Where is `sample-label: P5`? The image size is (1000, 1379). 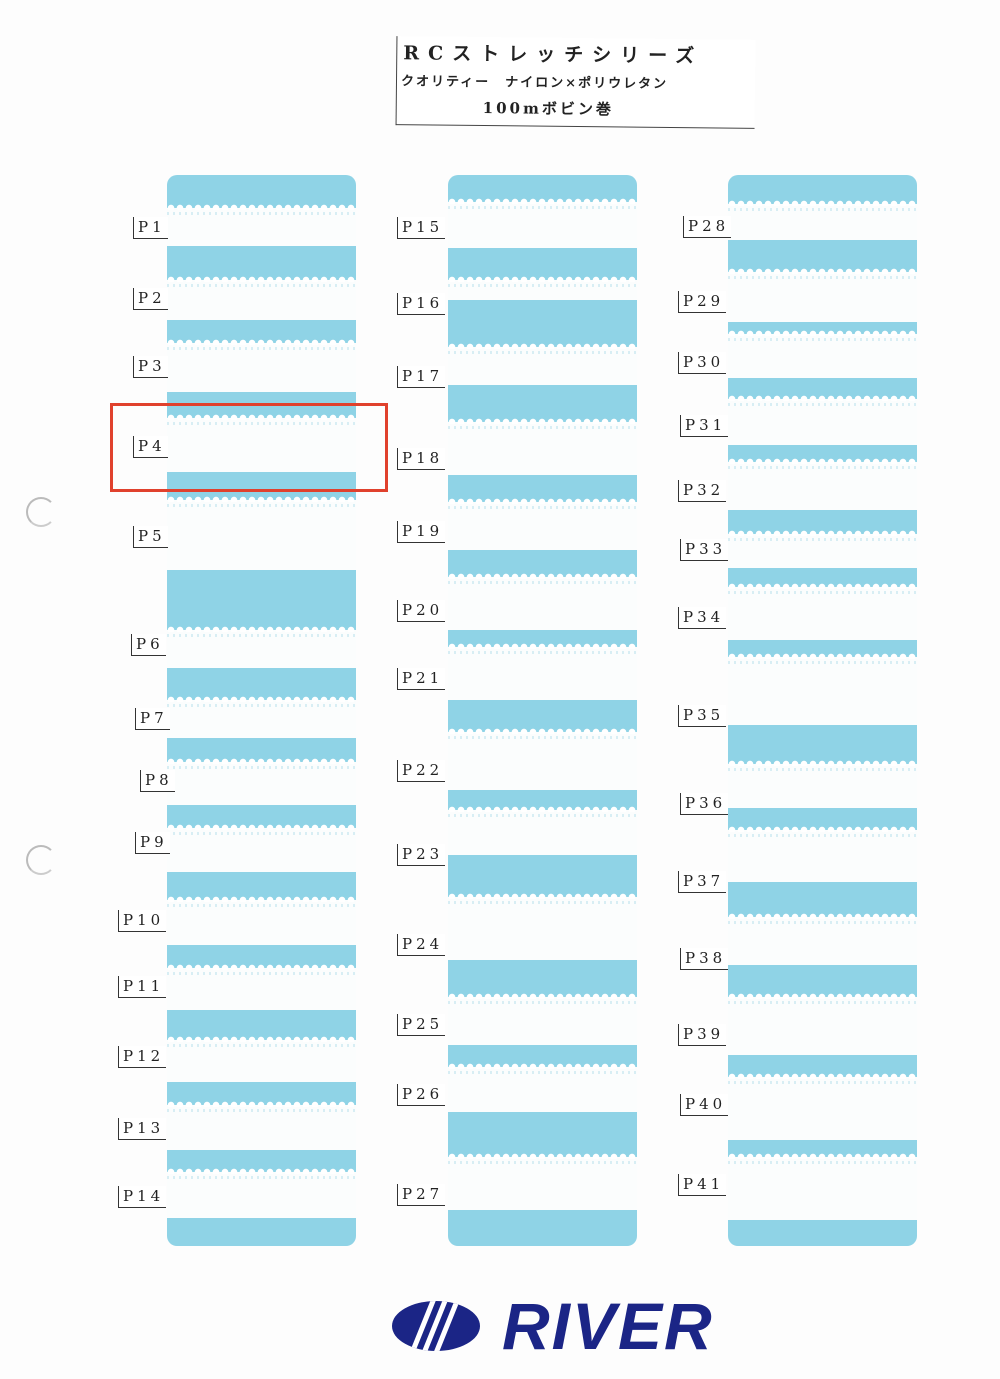 sample-label: P5 is located at coordinates (150, 537).